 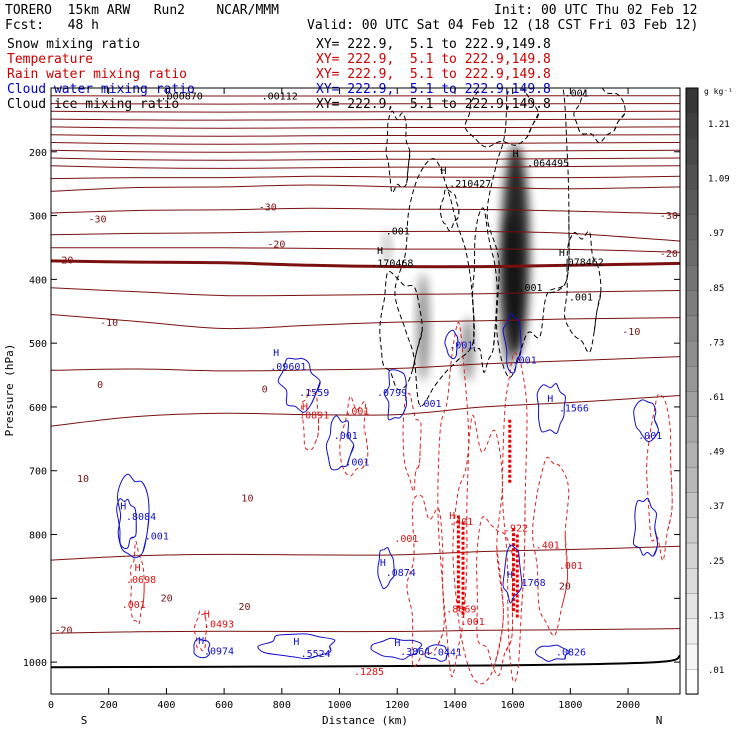 What do you see at coordinates (38, 344) in the screenshot?
I see `y-tick-label: 500` at bounding box center [38, 344].